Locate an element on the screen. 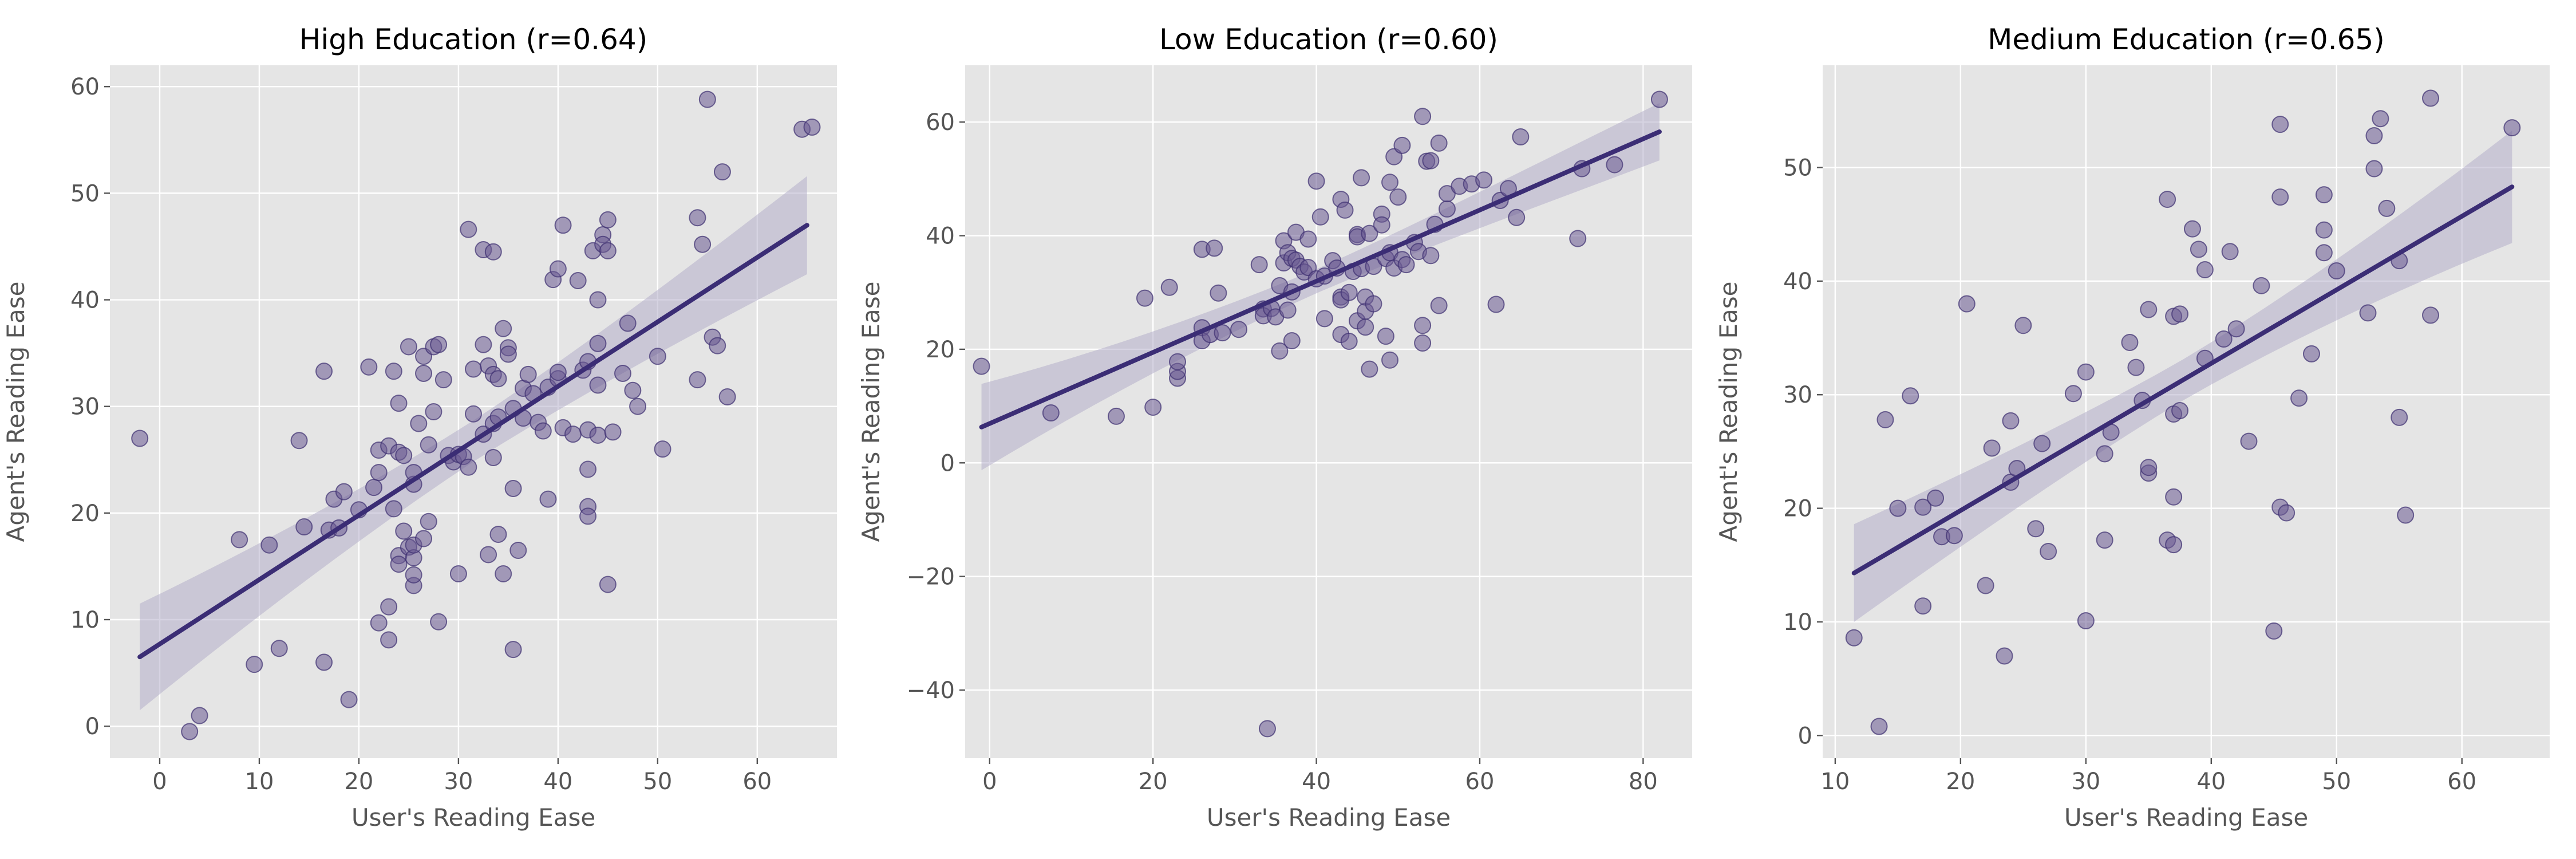  y-tick-label: 20 is located at coordinates (1797, 509).